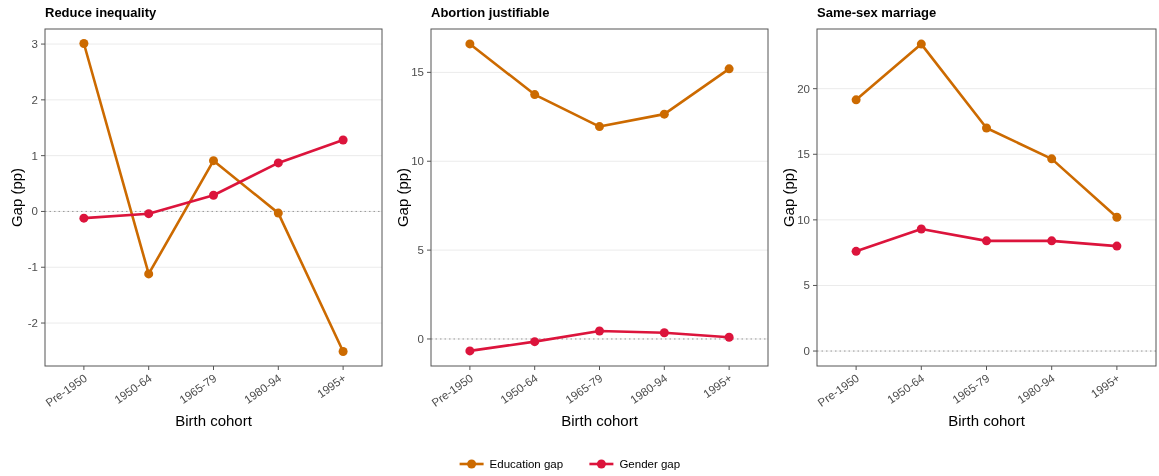 This screenshot has width=1159, height=476. What do you see at coordinates (650, 464) in the screenshot?
I see `legend-label: Gender gap` at bounding box center [650, 464].